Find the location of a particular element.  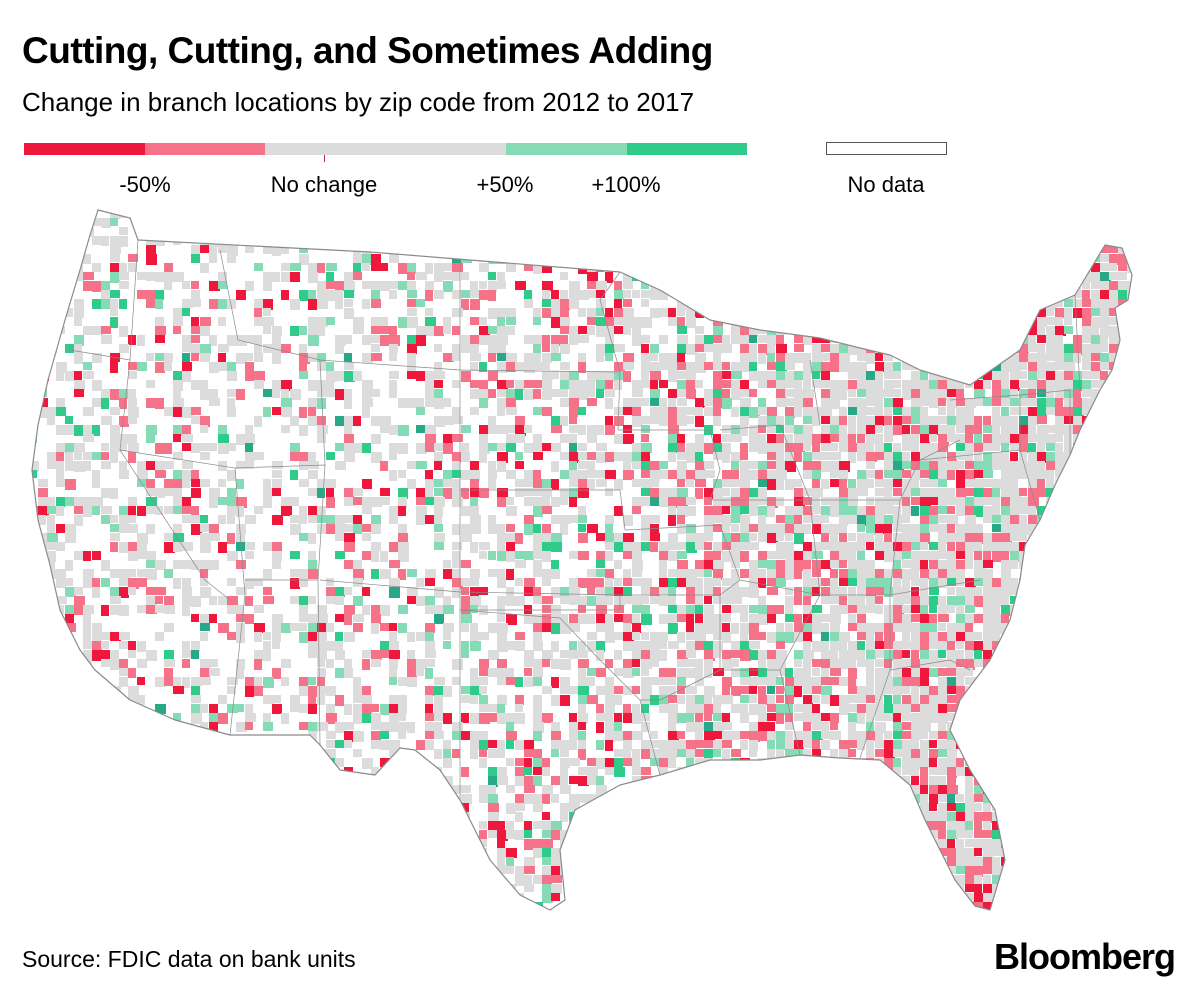

legend-label-minus-50: -50% is located at coordinates (145, 184).